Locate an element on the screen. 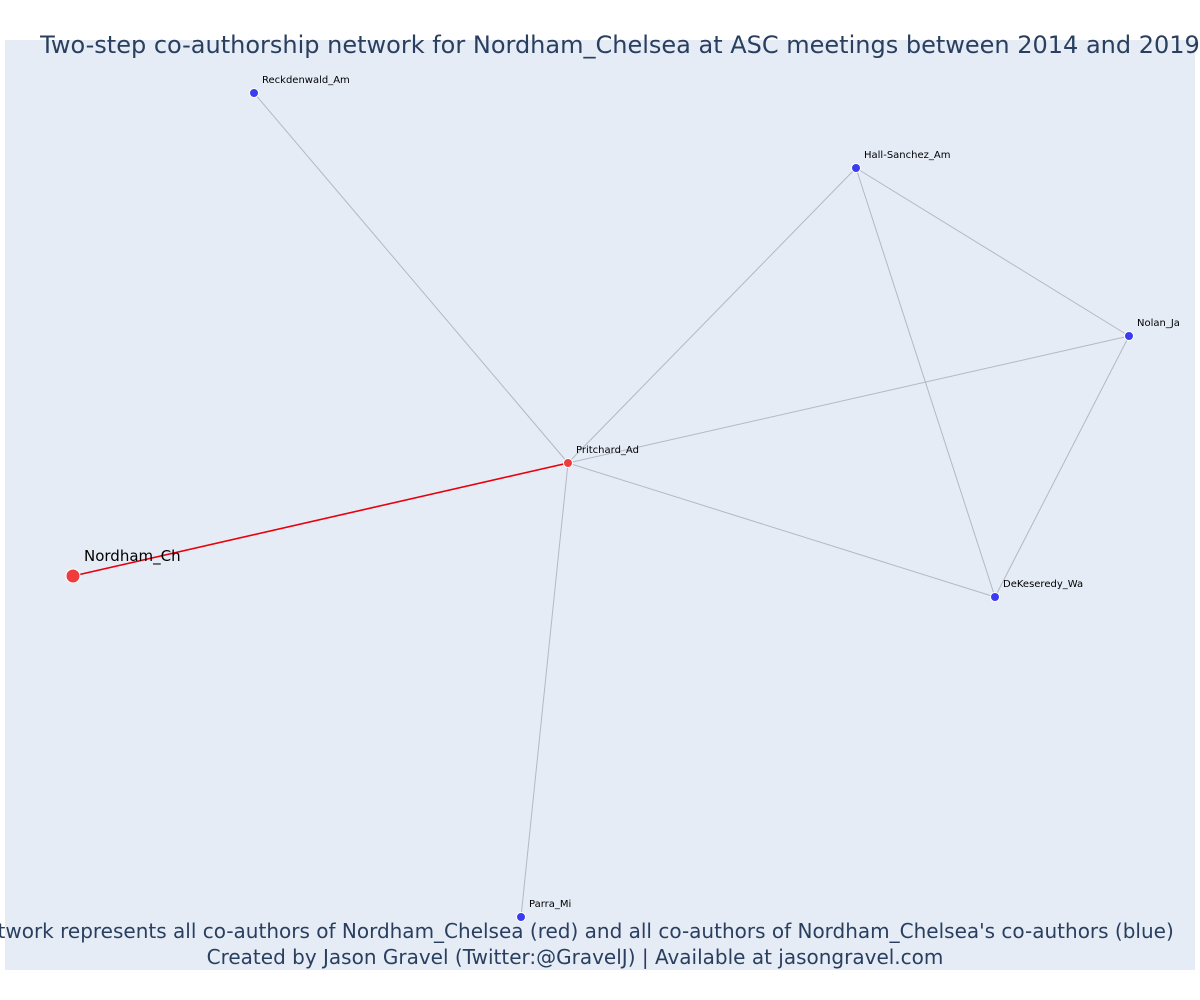 This screenshot has height=1000, width=1200. node-label-Nordham_Ch: Nordham_Ch is located at coordinates (132, 556).